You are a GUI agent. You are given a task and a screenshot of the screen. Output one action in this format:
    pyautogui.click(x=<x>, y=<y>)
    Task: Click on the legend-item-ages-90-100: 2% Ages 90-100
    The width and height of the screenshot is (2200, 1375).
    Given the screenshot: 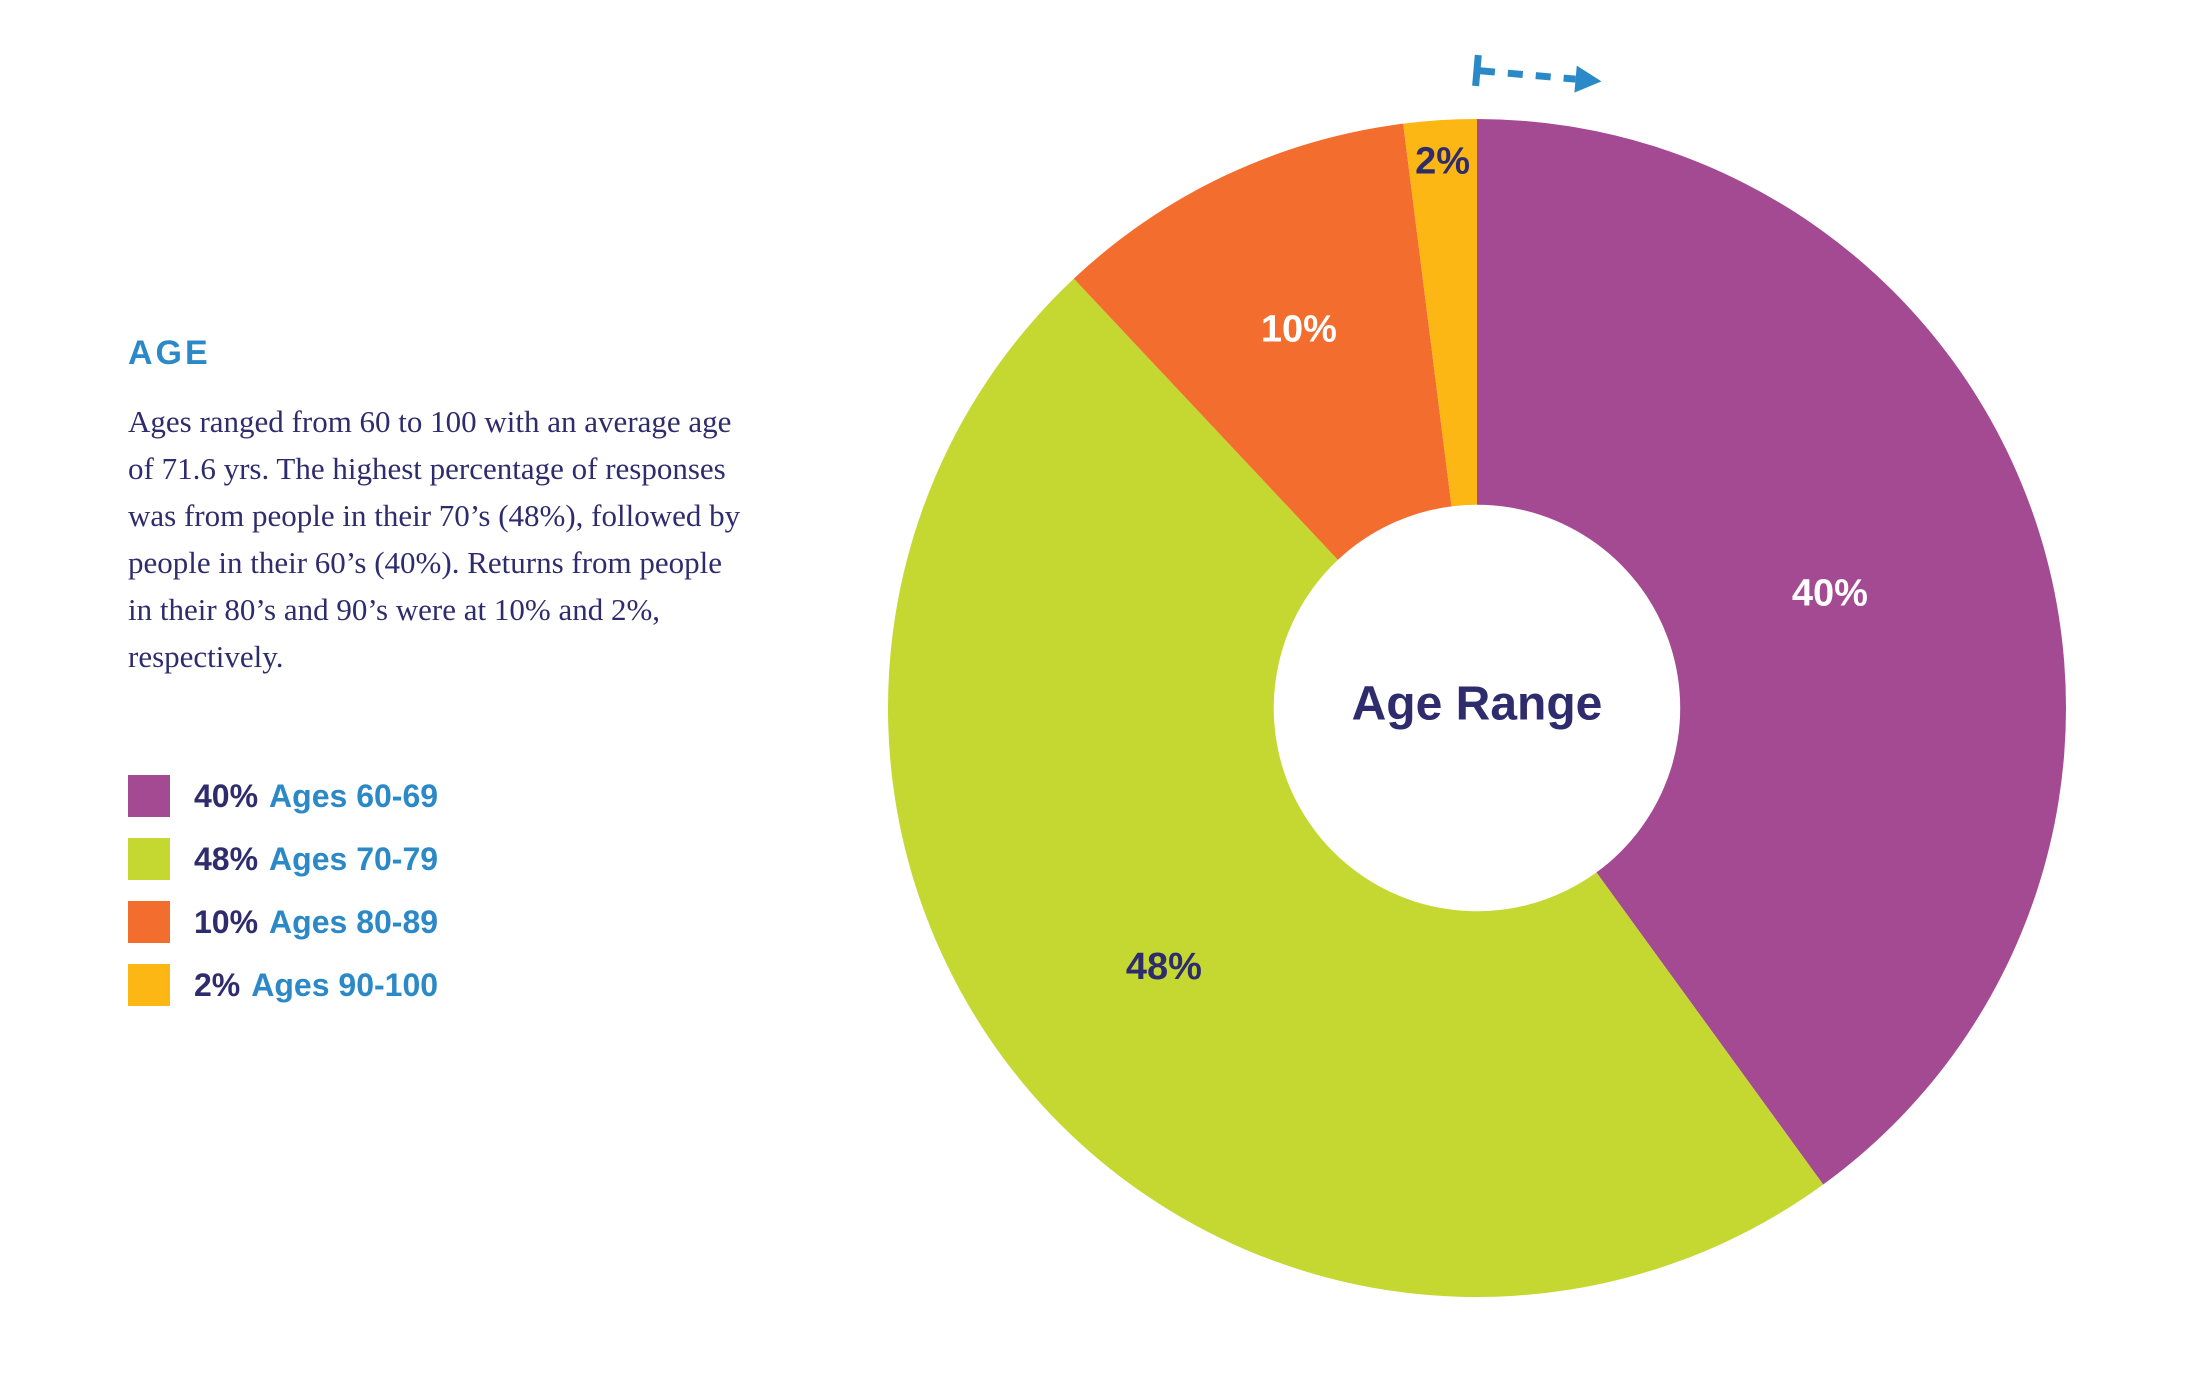 What is the action you would take?
    pyautogui.click(x=283, y=985)
    